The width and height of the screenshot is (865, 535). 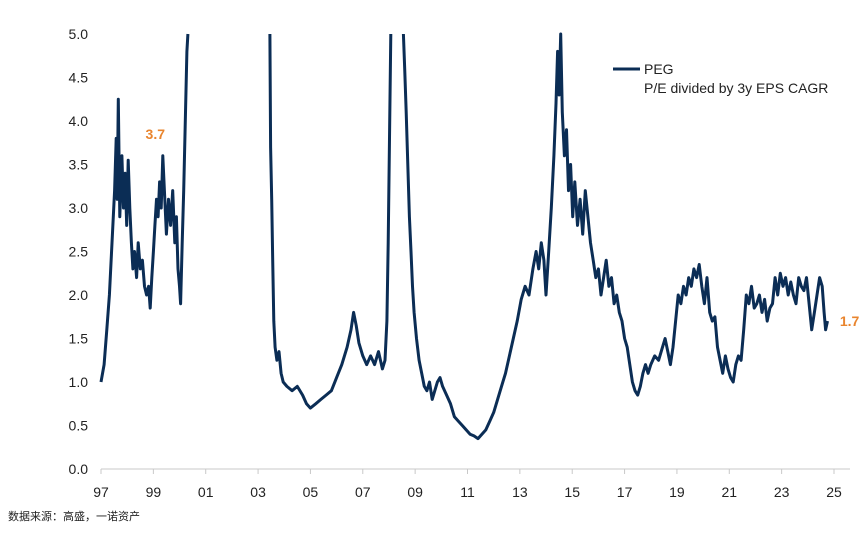 I want to click on x-tick-label: 07, so click(x=363, y=492).